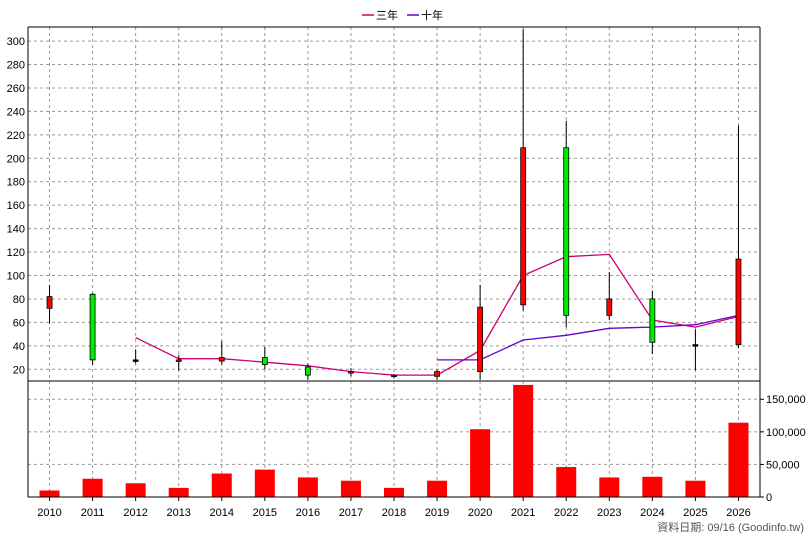 The height and width of the screenshot is (540, 808). Describe the element at coordinates (308, 513) in the screenshot. I see `x-tick-label: 2016` at that location.